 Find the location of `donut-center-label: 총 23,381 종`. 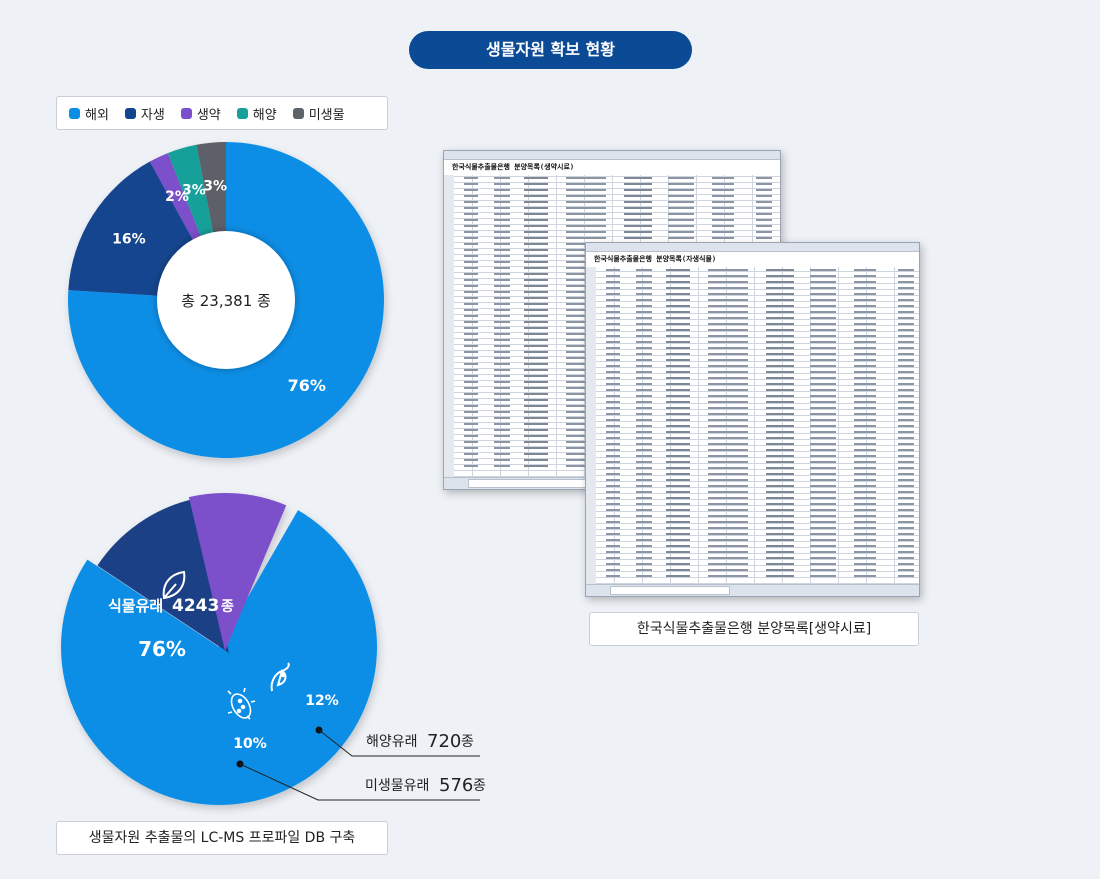

donut-center-label: 총 23,381 종 is located at coordinates (226, 301).